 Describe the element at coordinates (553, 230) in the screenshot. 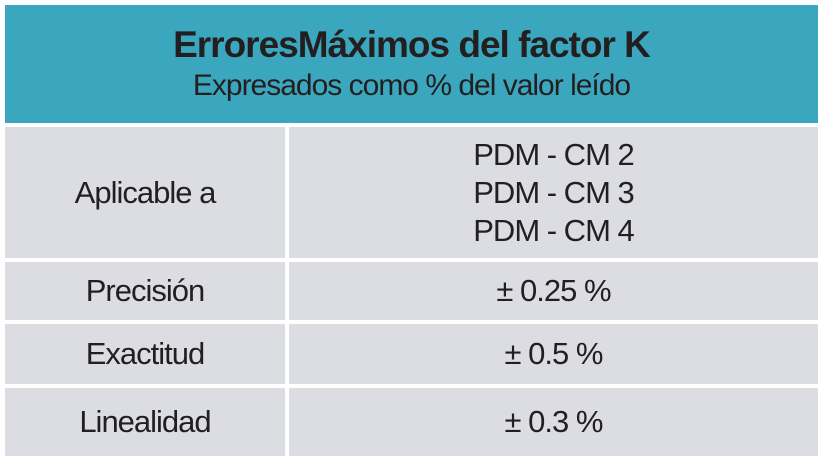

I see `model: PDM - CM 4` at that location.